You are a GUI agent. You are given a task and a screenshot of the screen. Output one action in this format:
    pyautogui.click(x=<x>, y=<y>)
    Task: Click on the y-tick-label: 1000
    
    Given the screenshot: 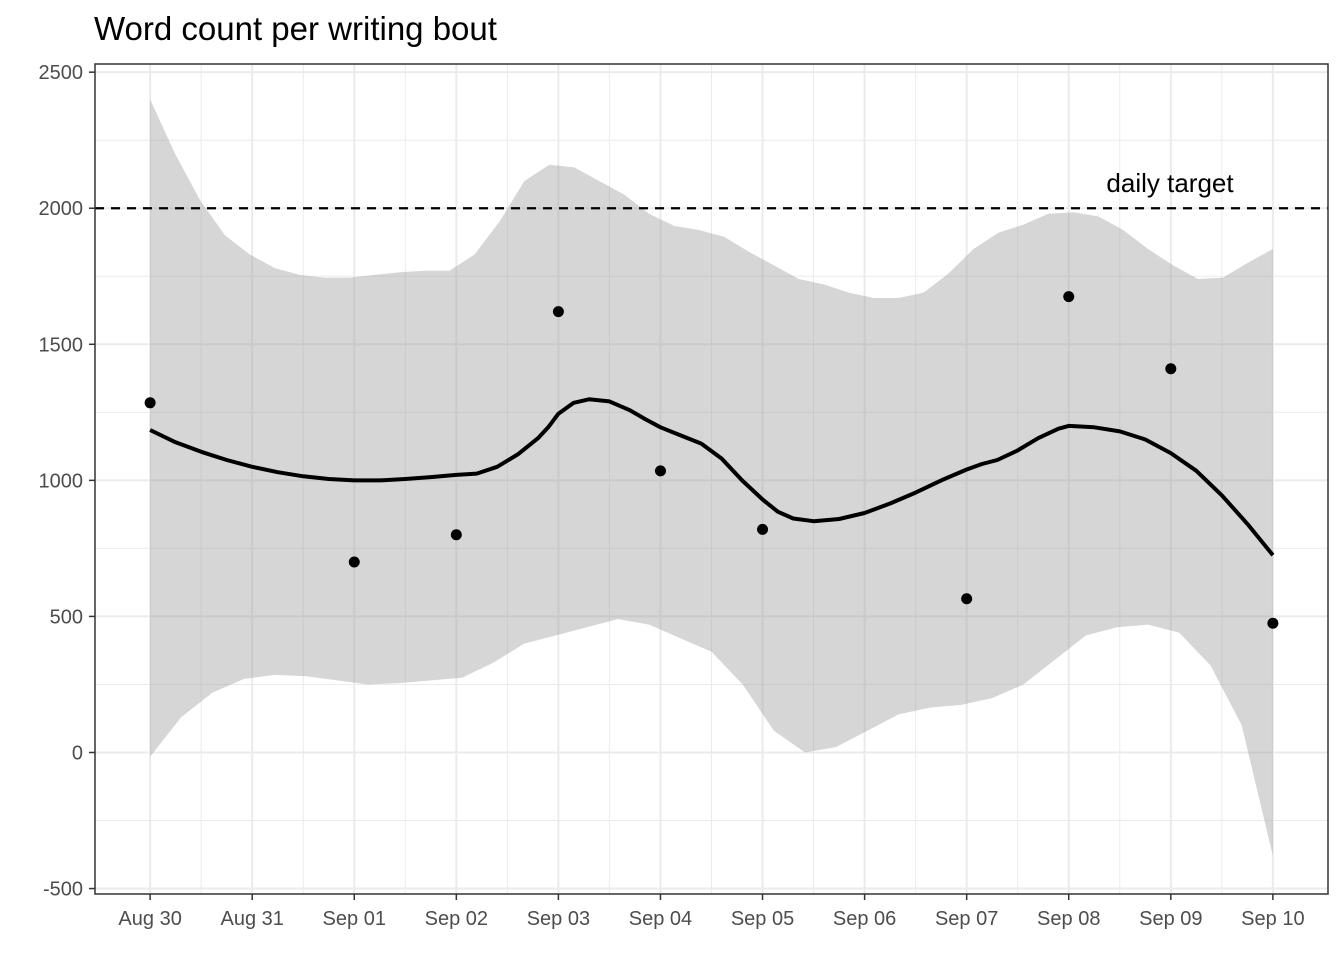 What is the action you would take?
    pyautogui.click(x=61, y=481)
    